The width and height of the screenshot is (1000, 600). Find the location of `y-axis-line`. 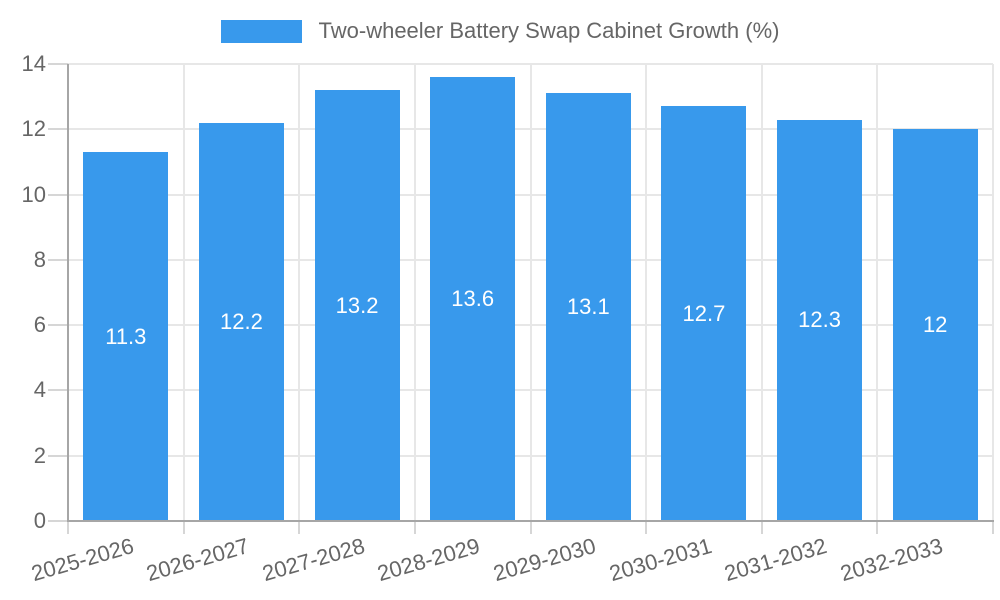

y-axis-line is located at coordinates (68, 292).